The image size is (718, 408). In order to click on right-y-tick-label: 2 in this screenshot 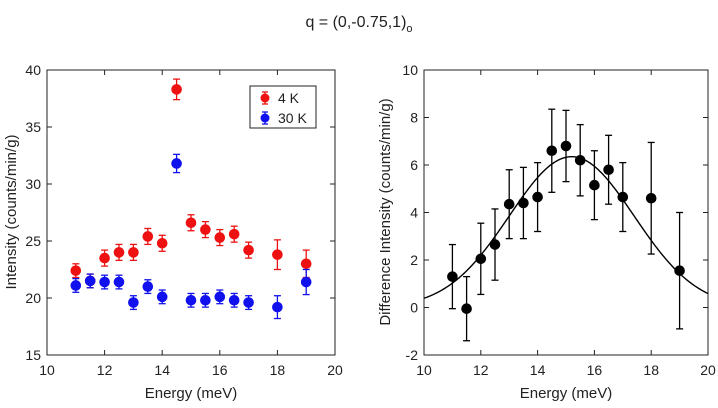, I will do `click(414, 260)`.